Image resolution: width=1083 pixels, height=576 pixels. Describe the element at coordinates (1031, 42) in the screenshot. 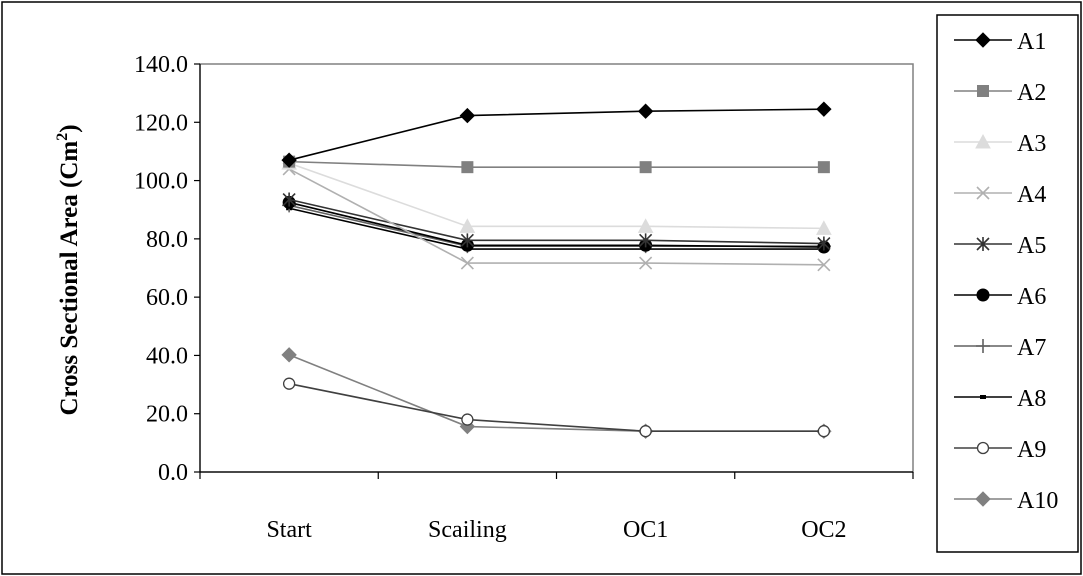

I see `legend-label: A1` at that location.